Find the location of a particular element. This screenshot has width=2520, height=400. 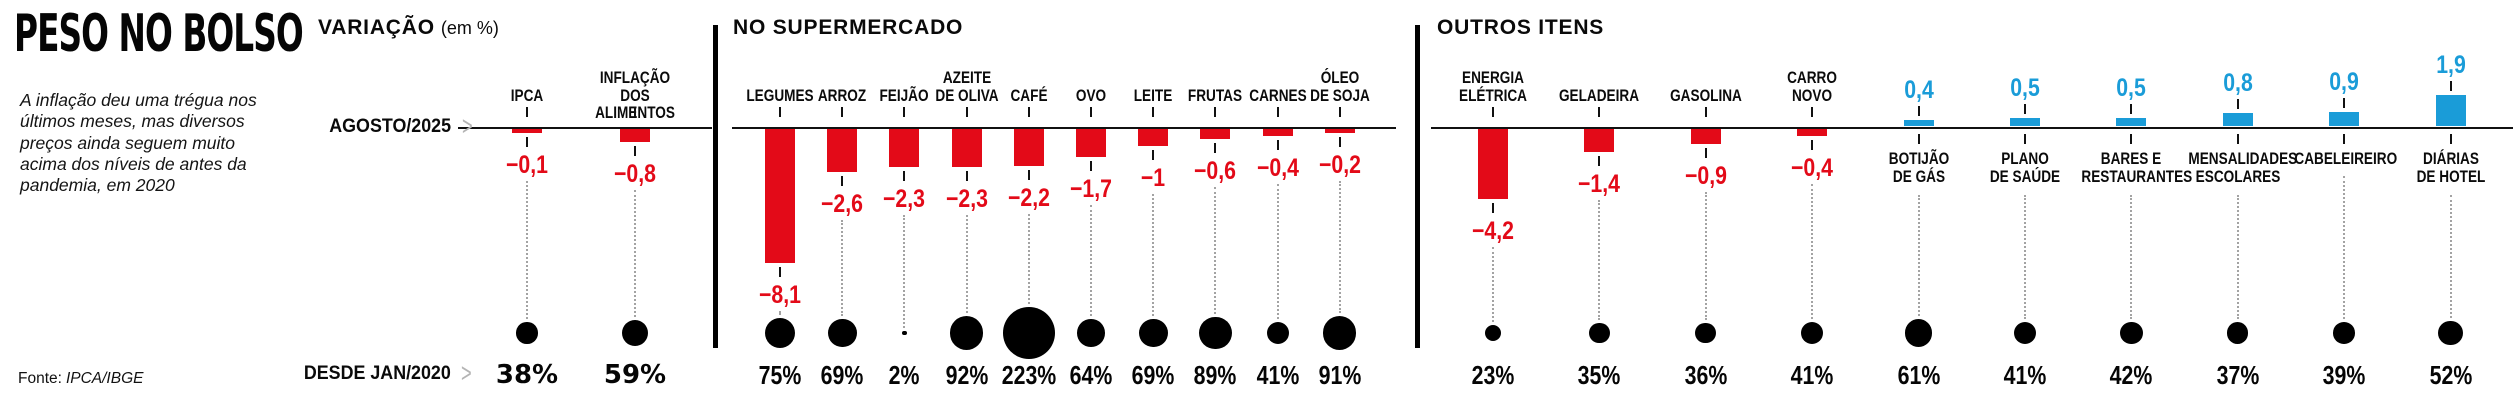

value-label-oleo-de-soja: −0,2 is located at coordinates (1339, 165).